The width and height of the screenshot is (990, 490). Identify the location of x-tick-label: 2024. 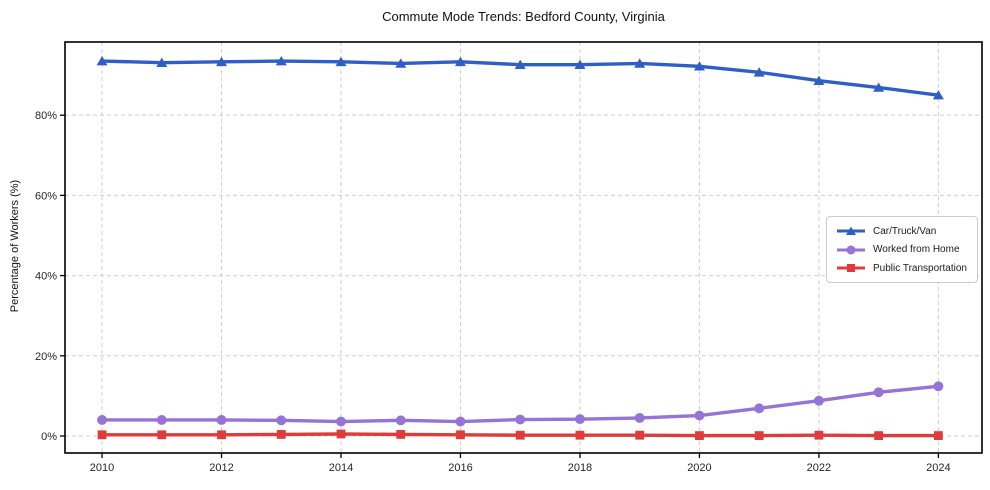
(938, 468).